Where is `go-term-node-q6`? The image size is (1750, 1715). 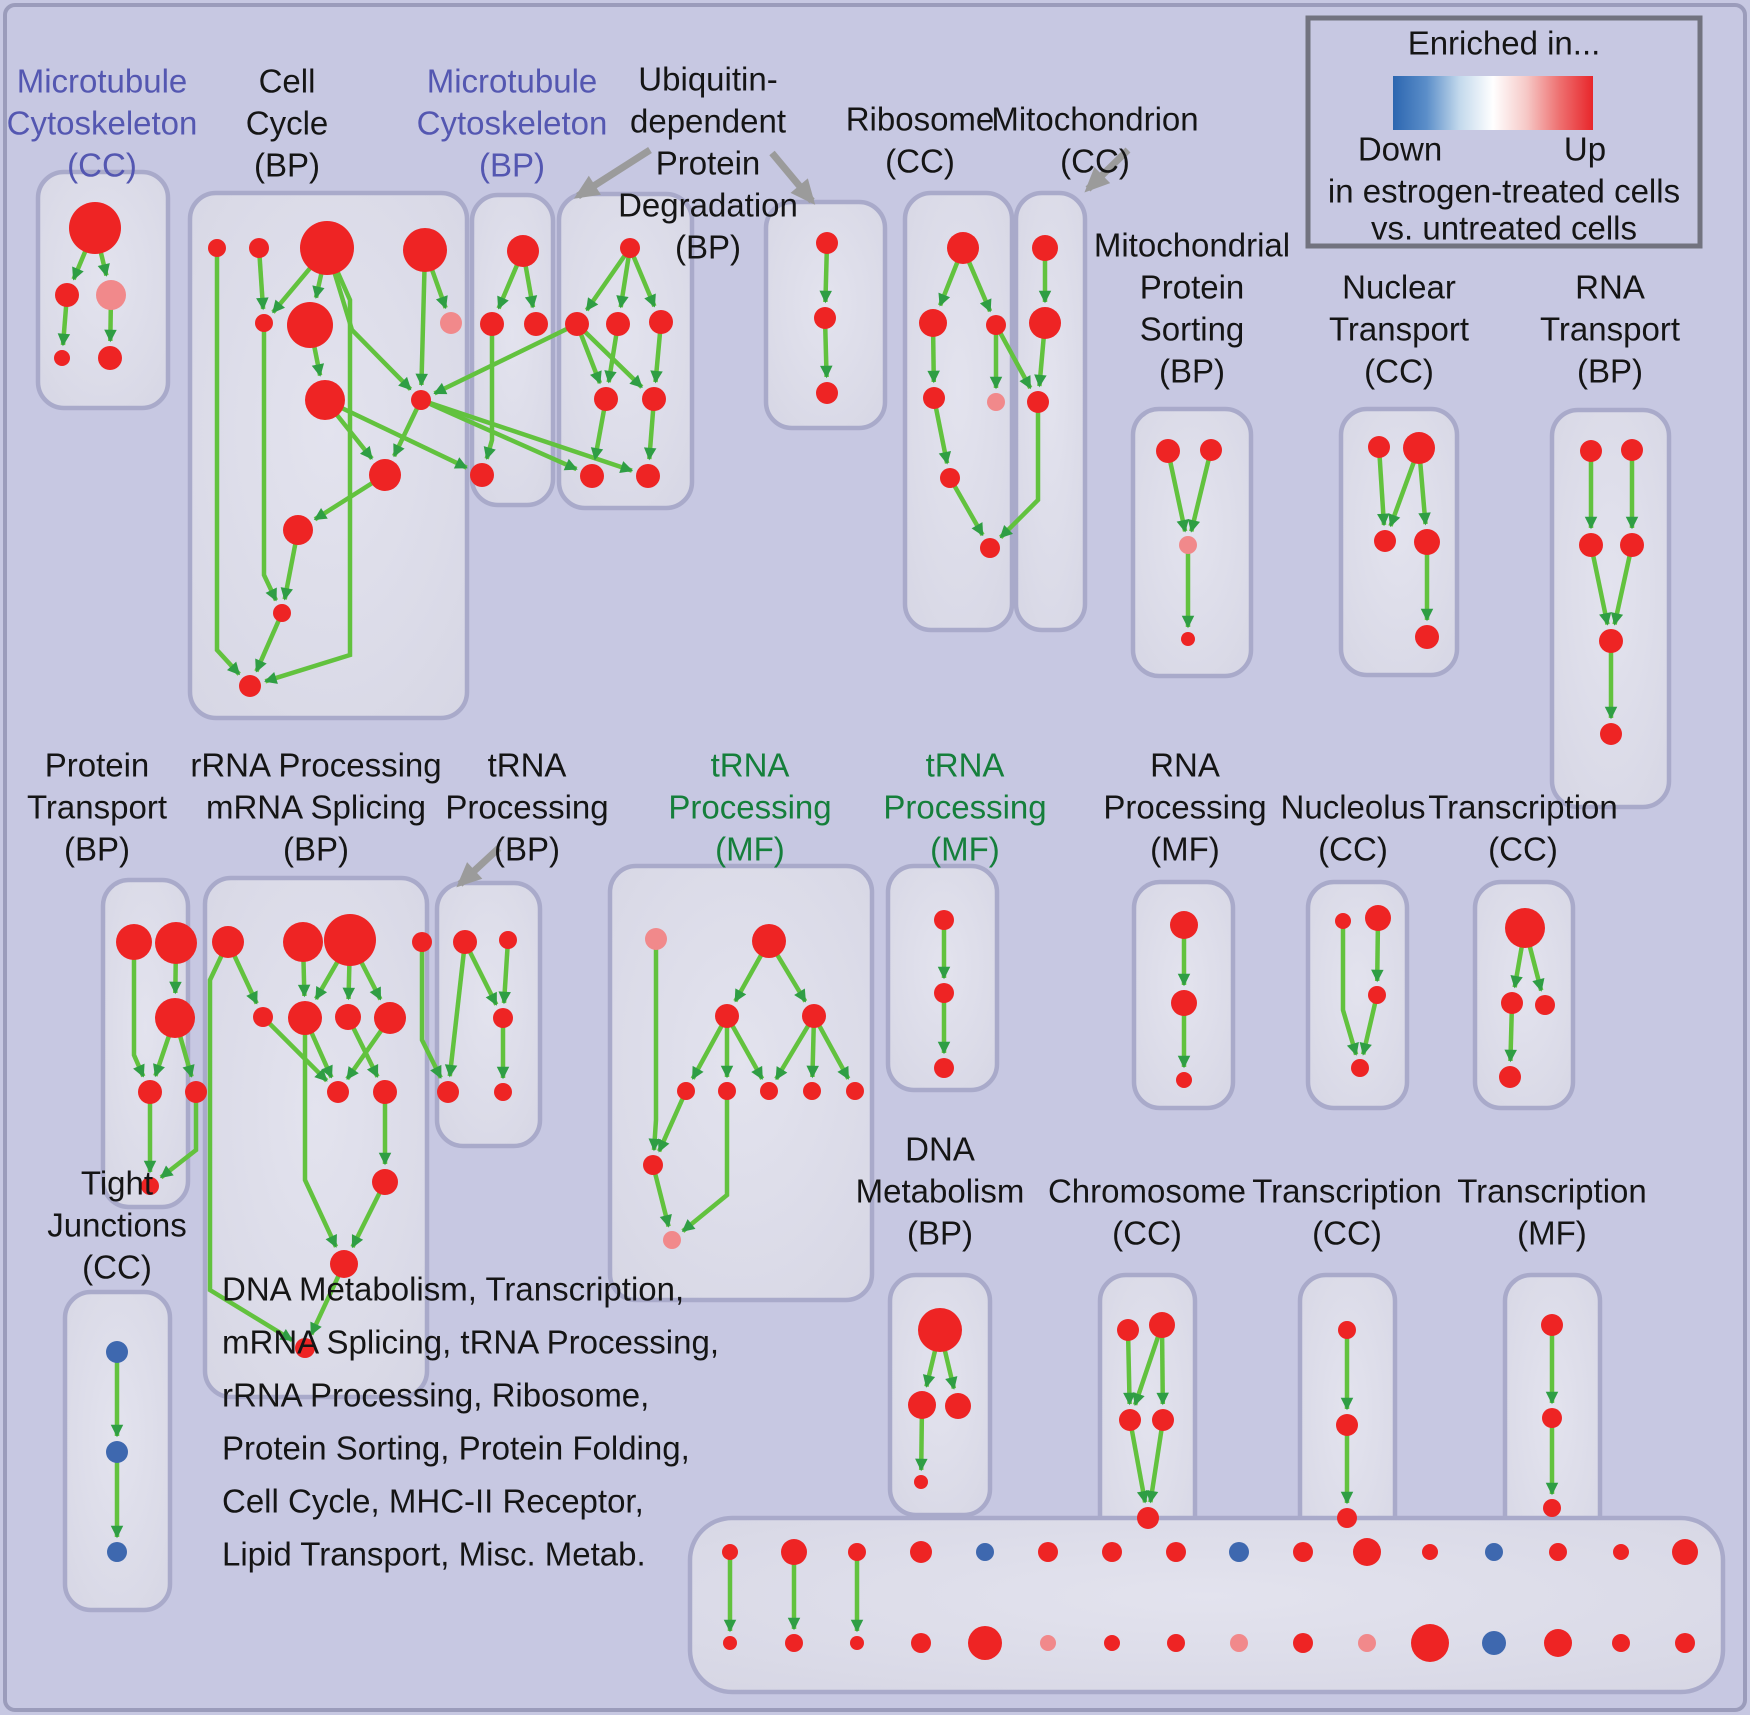 go-term-node-q6 is located at coordinates (1611, 734).